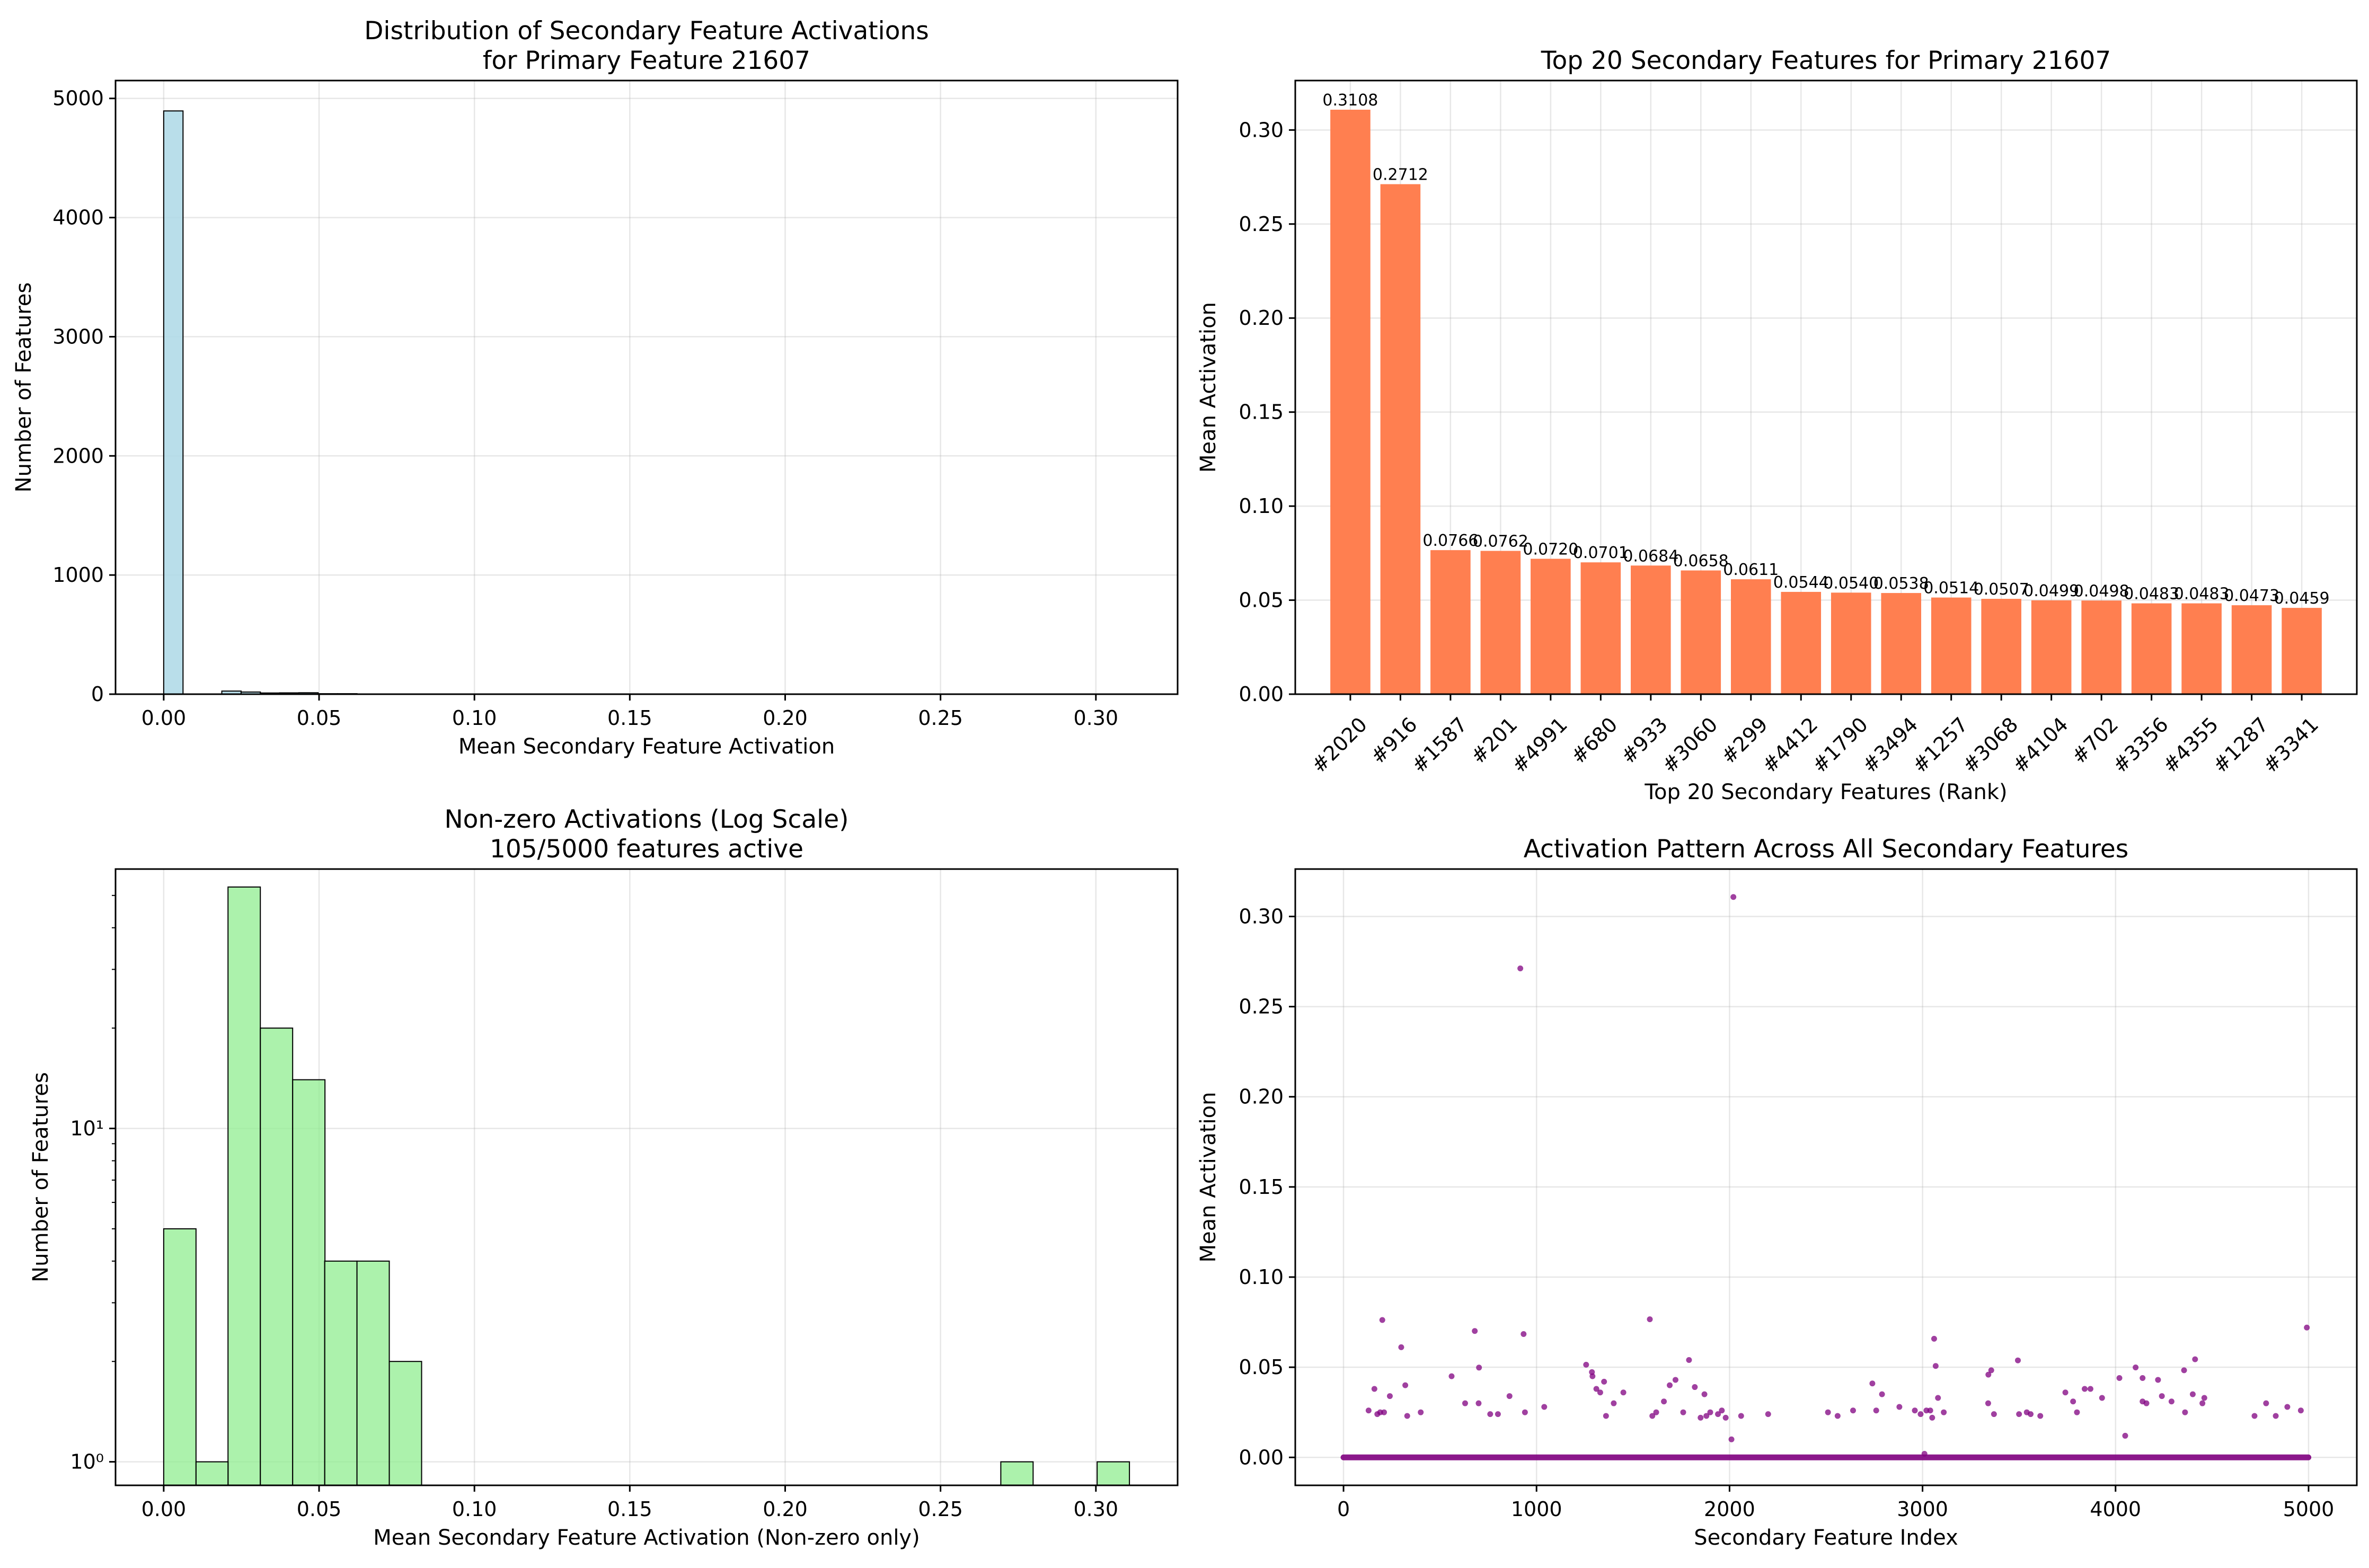 Image resolution: width=2369 pixels, height=1568 pixels. What do you see at coordinates (1701, 561) in the screenshot?
I see `bar-value-label: 0.0658` at bounding box center [1701, 561].